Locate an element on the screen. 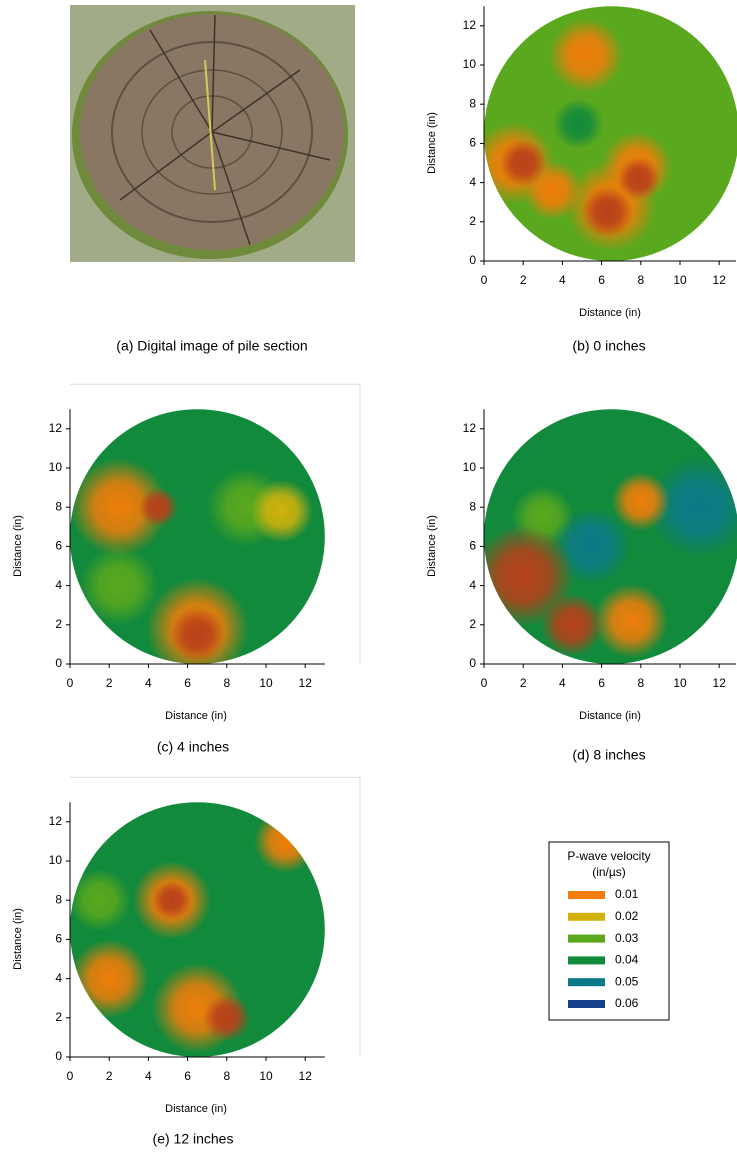 The image size is (737, 1153). photo-mark is located at coordinates (210, 125).